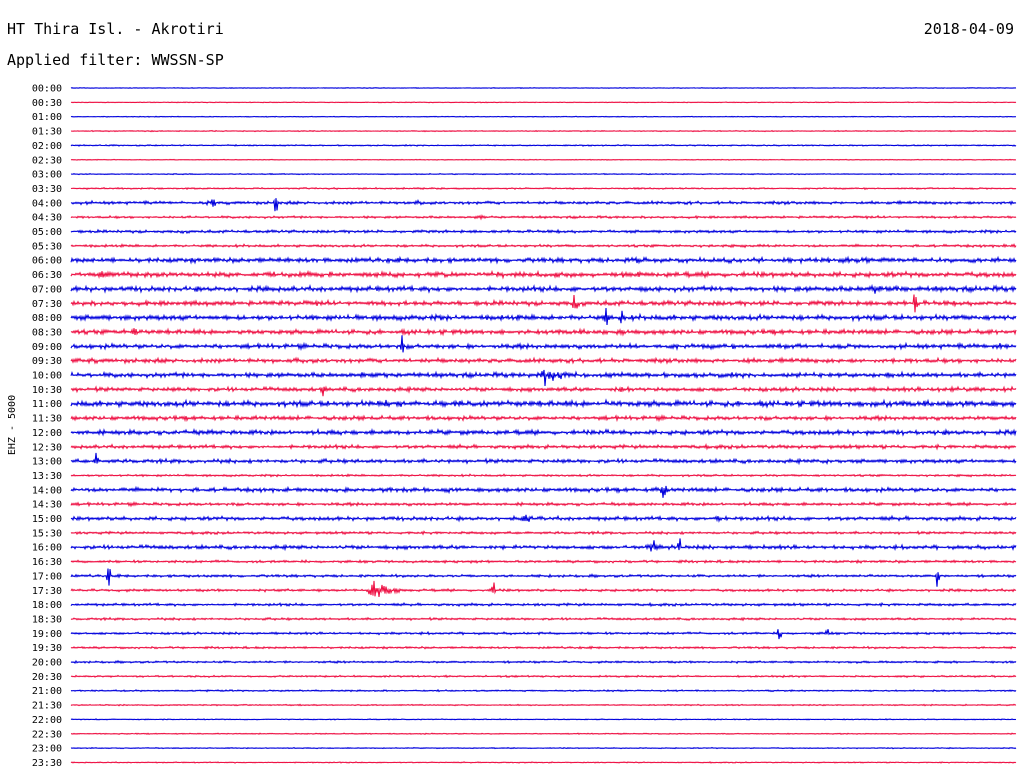 This screenshot has width=1024, height=780. Describe the element at coordinates (47, 132) in the screenshot. I see `time-tick-label: 01:30` at that location.